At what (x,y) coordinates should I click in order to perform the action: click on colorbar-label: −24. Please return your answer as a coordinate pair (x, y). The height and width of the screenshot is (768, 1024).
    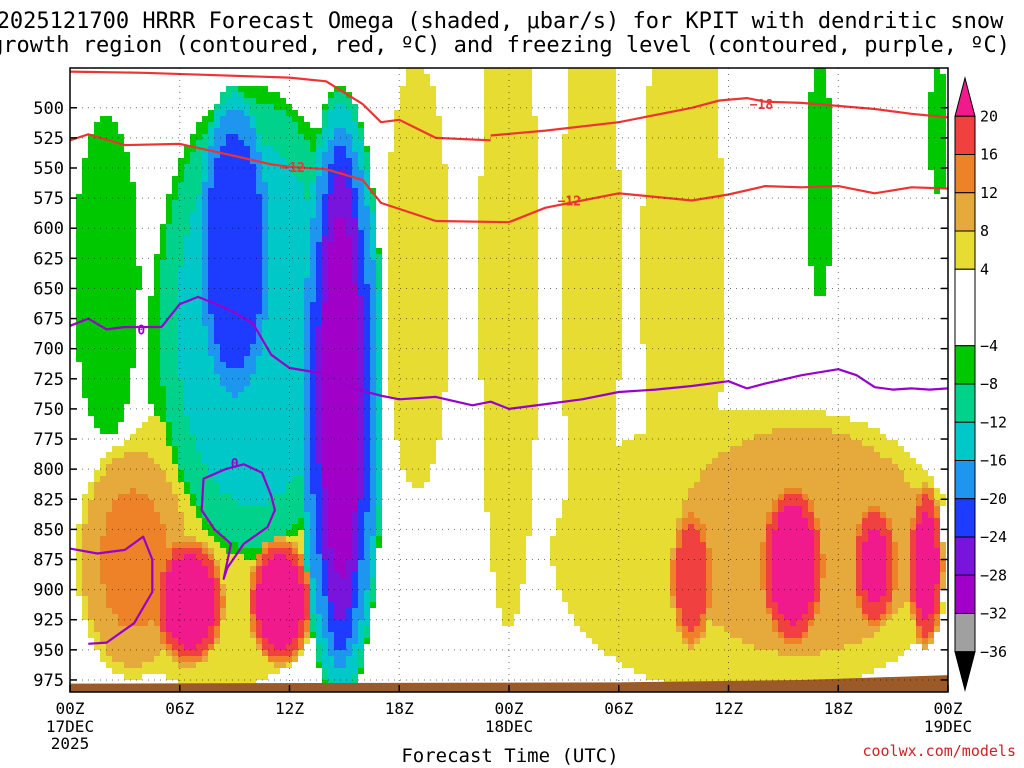
    Looking at the image, I should click on (993, 537).